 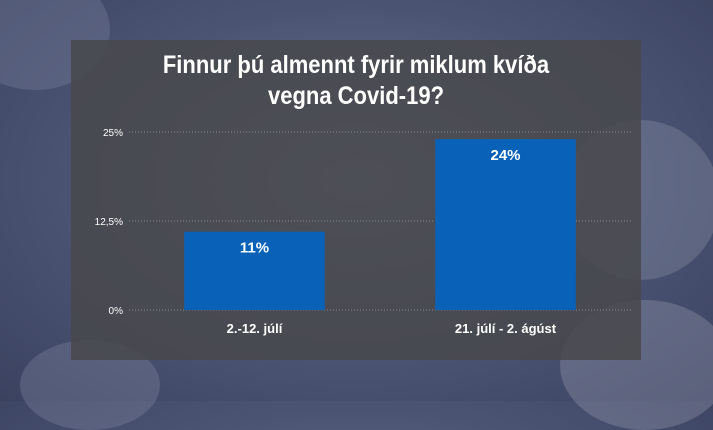 I want to click on x-tick-label: 2.-12. júlí, so click(x=255, y=328).